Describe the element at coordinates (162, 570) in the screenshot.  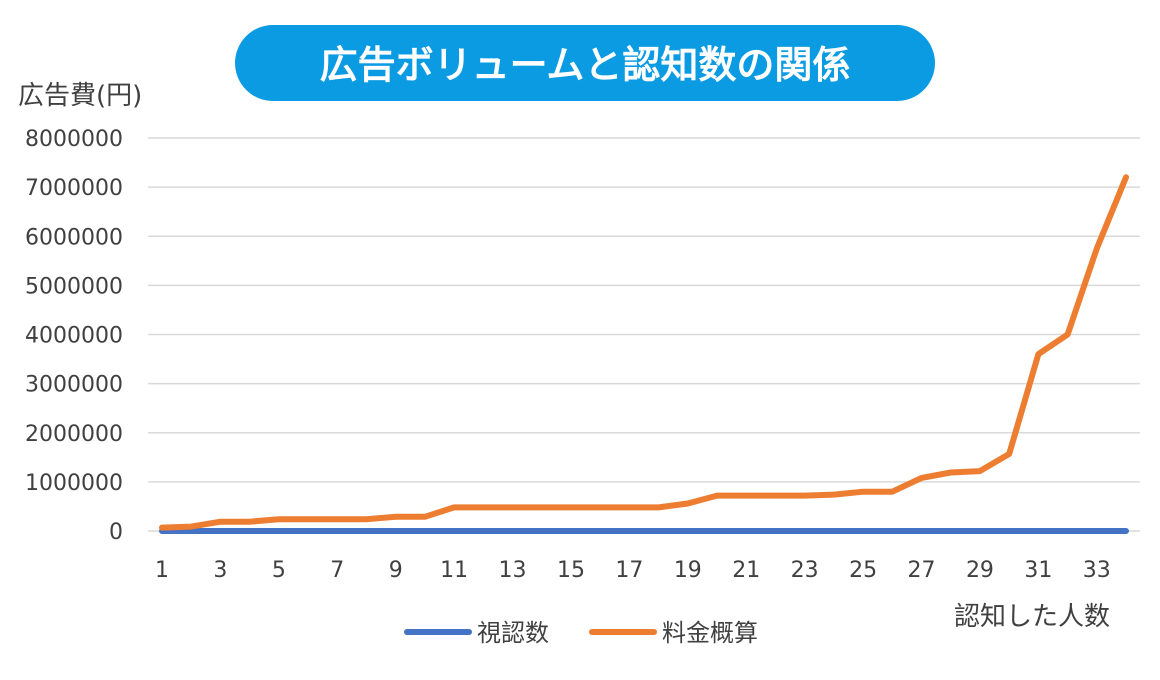
I see `x-tick-label: 1` at that location.